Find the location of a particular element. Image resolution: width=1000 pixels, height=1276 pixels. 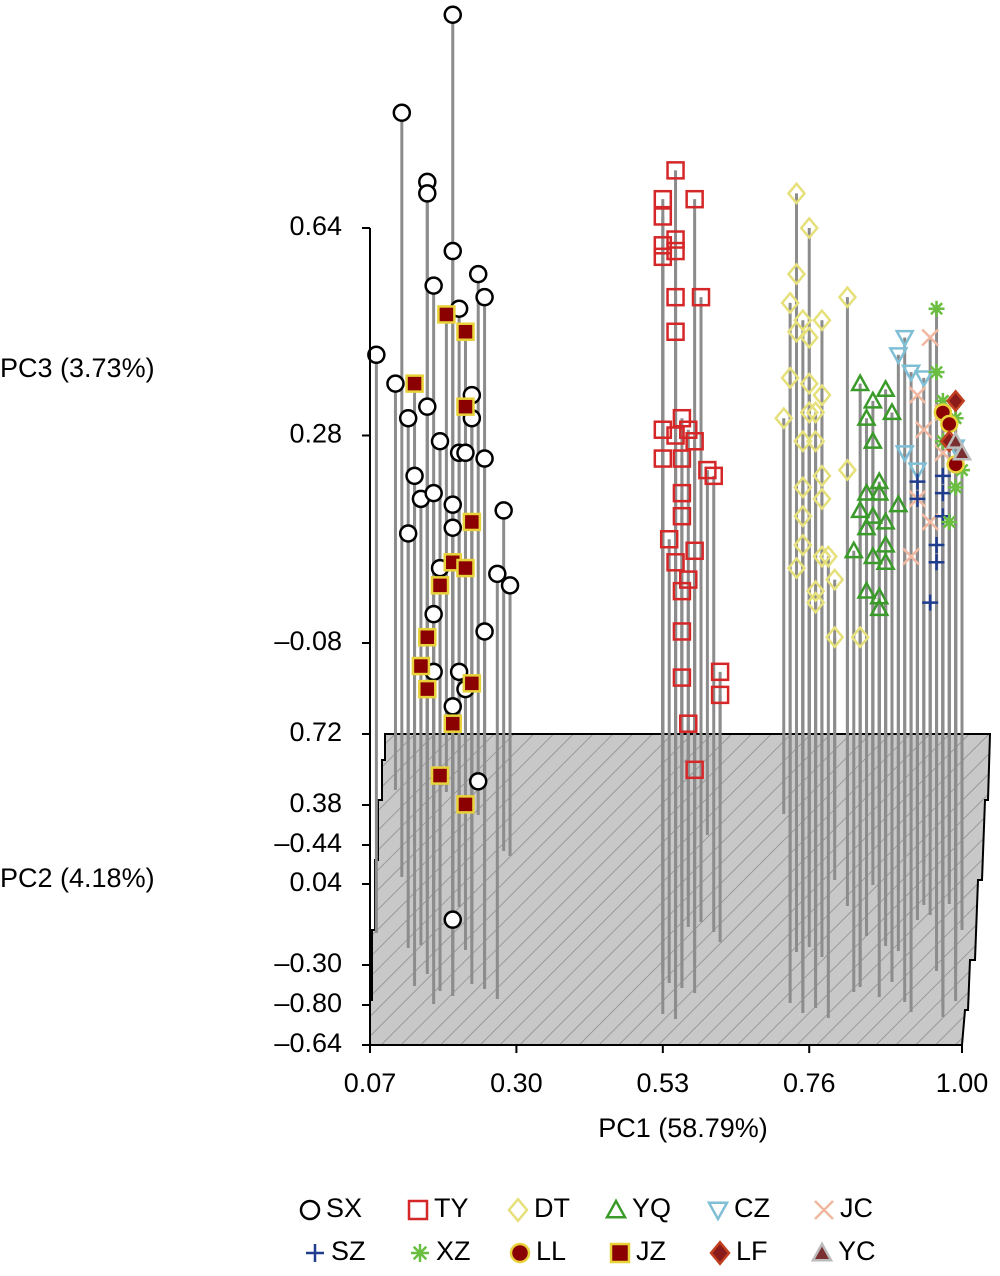

x-tick-label: 0.07 is located at coordinates (370, 1083).